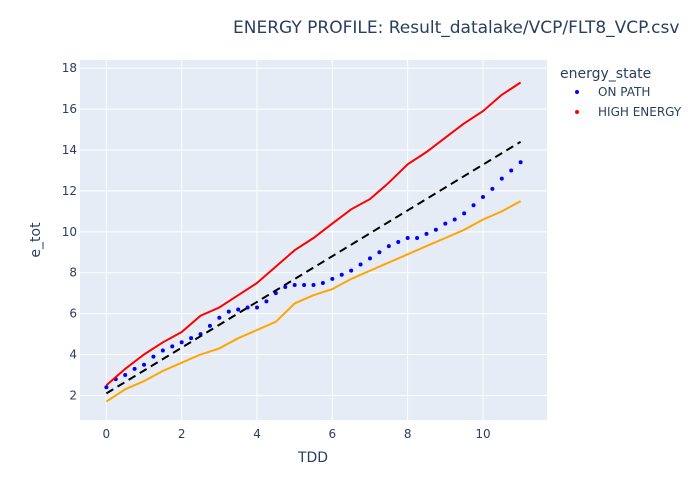 The width and height of the screenshot is (700, 500). Describe the element at coordinates (107, 434) in the screenshot. I see `x-tick-label: 0` at that location.